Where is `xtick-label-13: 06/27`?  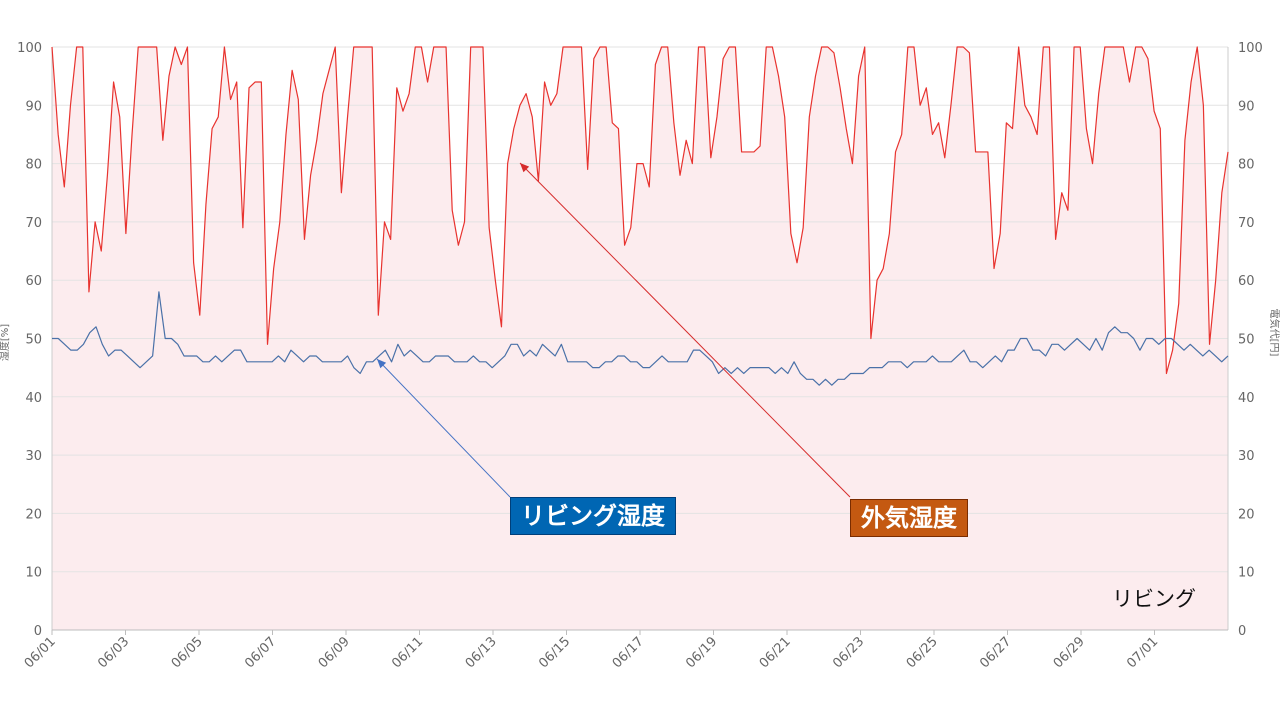
xtick-label-13: 06/27 is located at coordinates (995, 652).